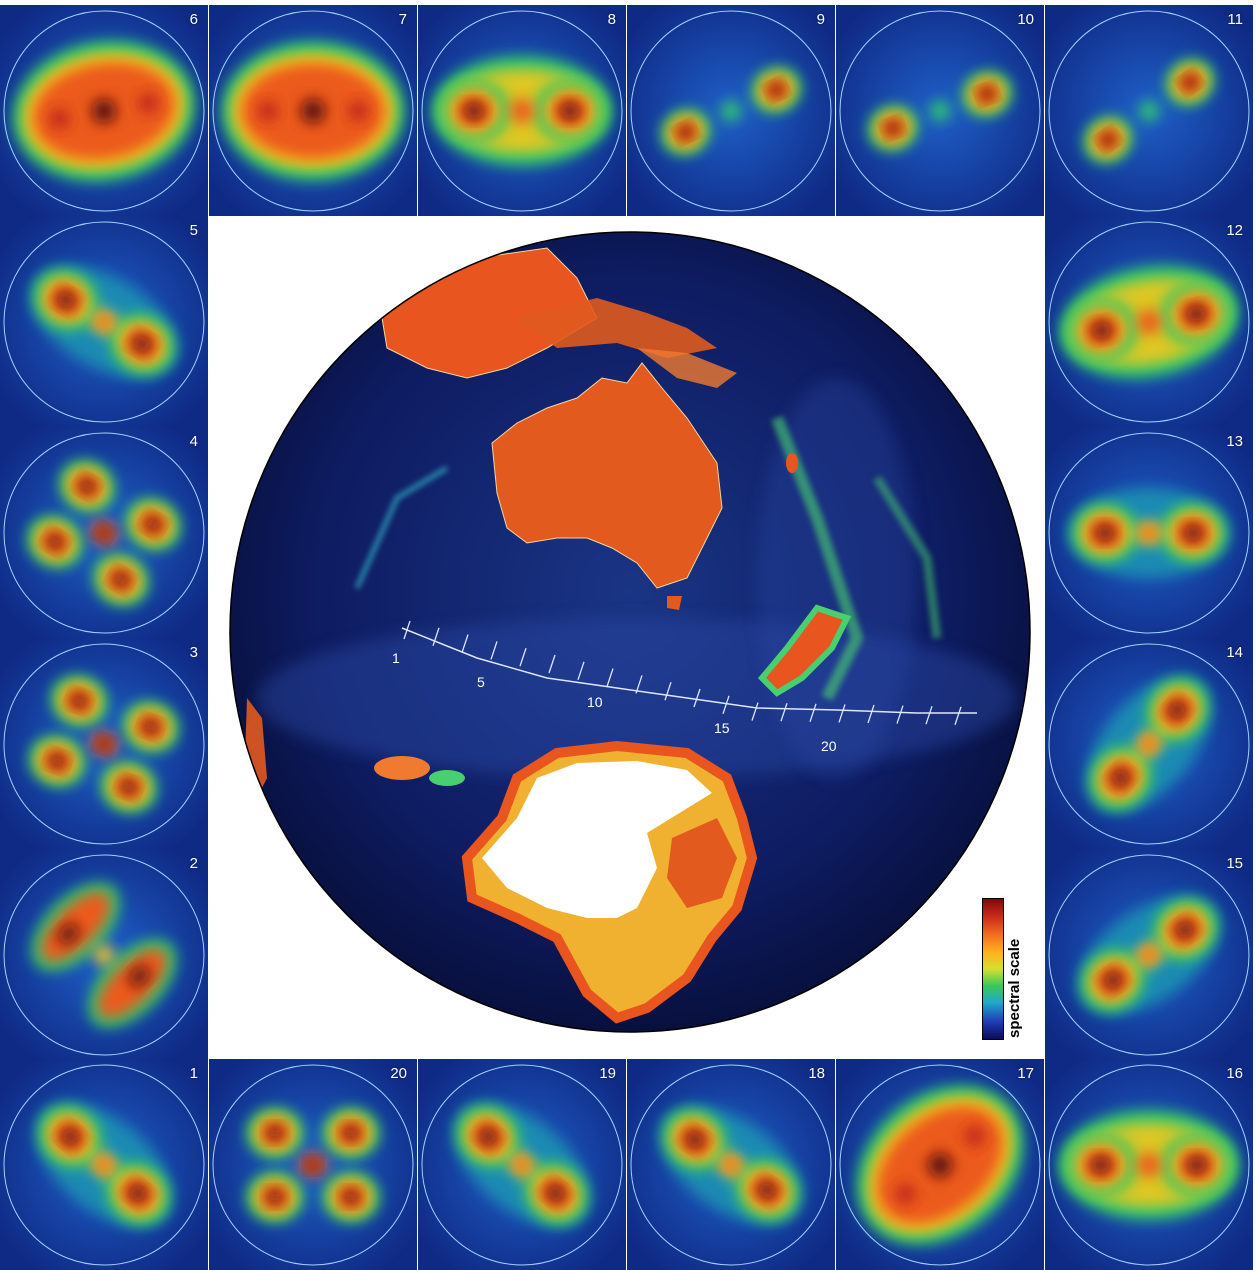 This screenshot has height=1270, width=1257. Describe the element at coordinates (820, 19) in the screenshot. I see `tile-number: 9` at that location.